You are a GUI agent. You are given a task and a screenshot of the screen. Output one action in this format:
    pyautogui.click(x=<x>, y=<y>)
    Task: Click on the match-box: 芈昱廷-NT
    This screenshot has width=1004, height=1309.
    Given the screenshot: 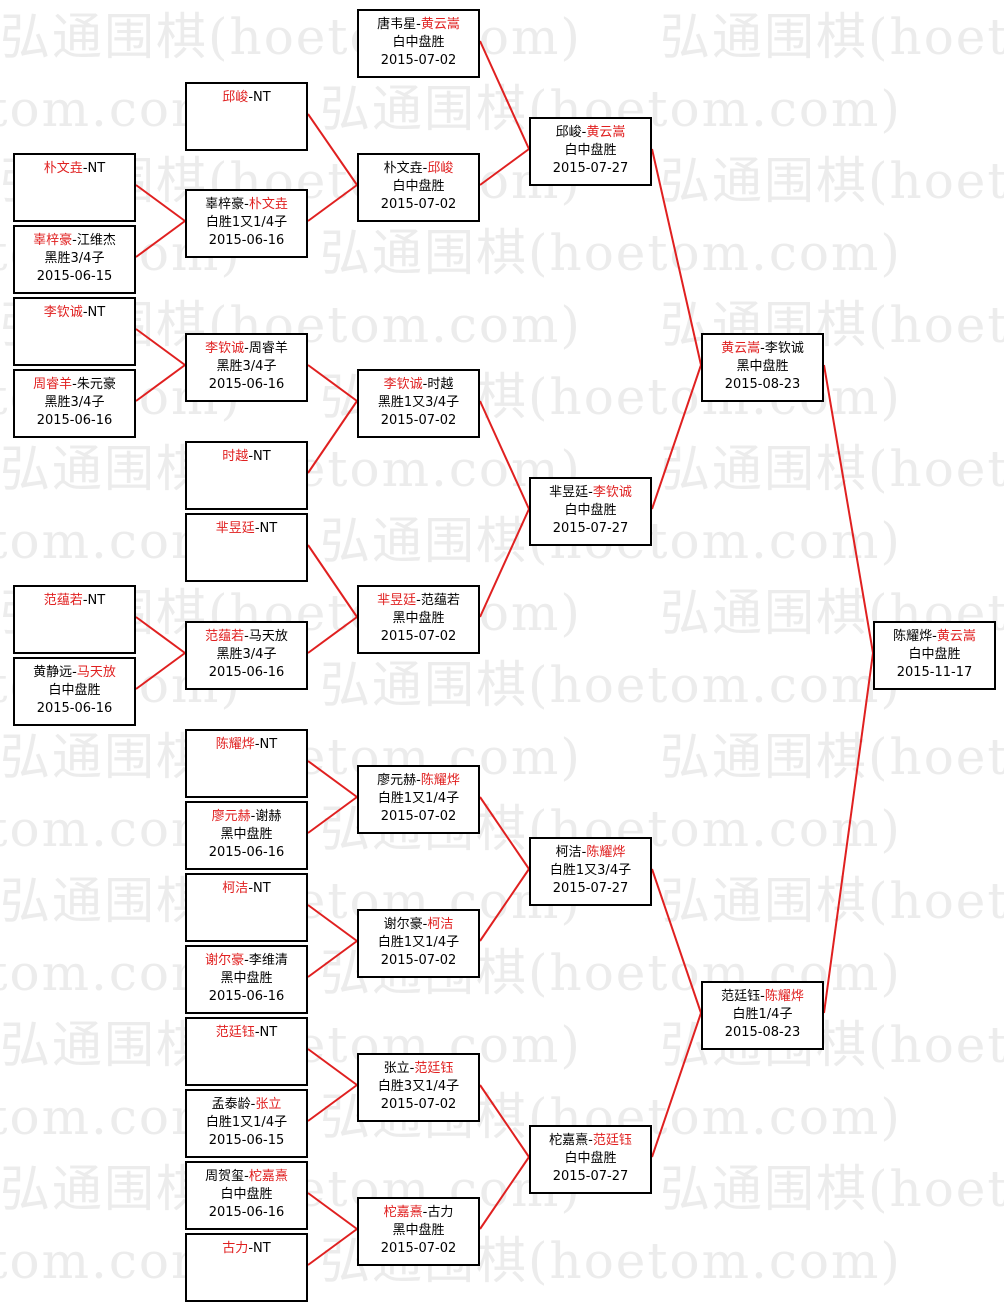 What is the action you would take?
    pyautogui.click(x=246, y=547)
    